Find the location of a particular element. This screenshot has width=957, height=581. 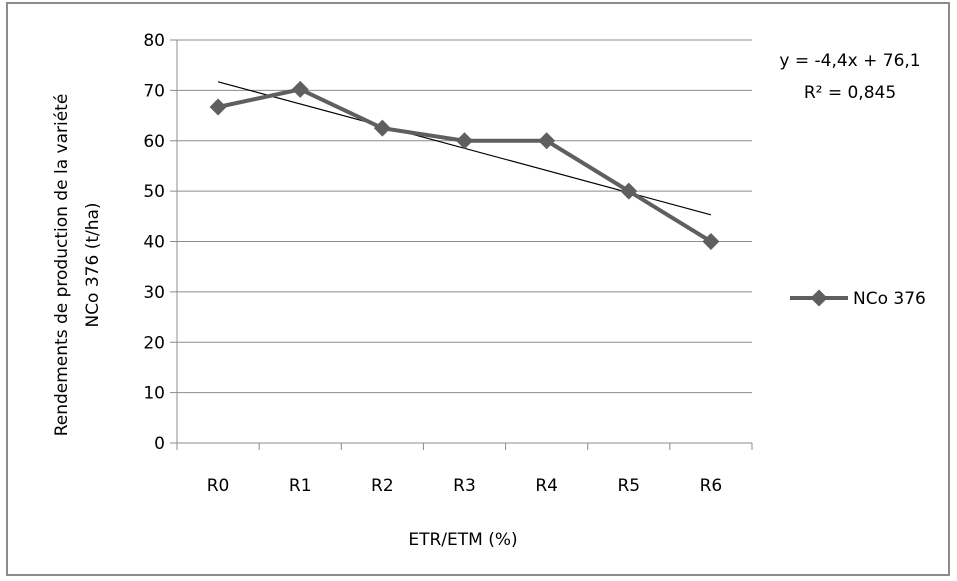

y-tick-label: 50 is located at coordinates (154, 192).